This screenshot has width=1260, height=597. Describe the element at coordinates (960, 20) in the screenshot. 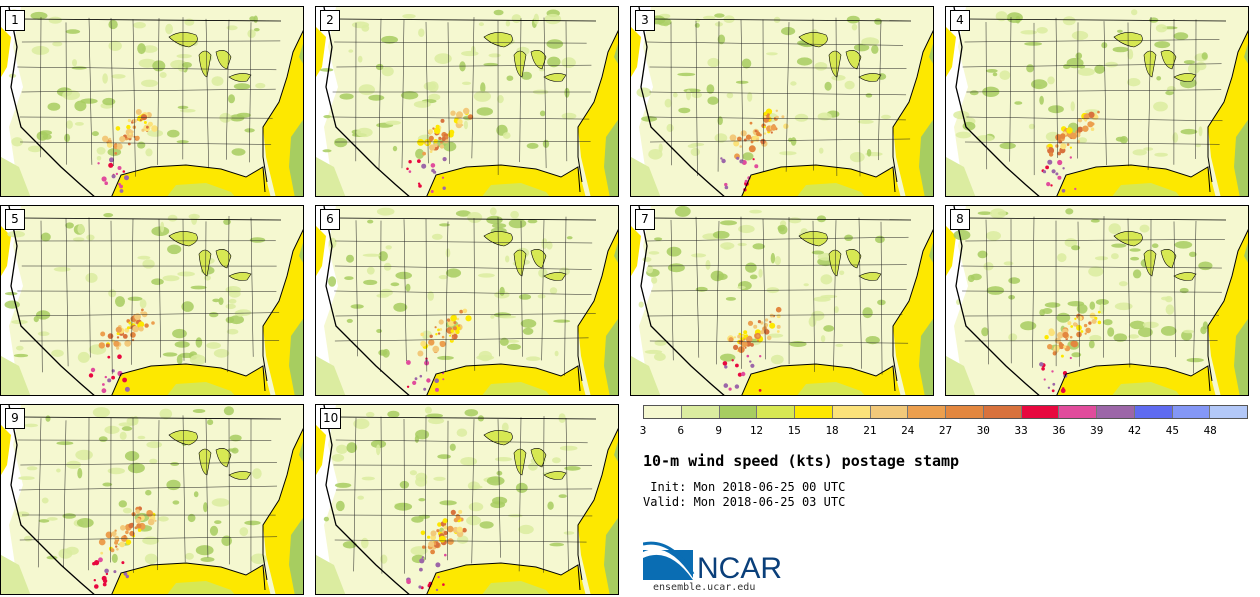

I see `member-number-label: 4` at that location.